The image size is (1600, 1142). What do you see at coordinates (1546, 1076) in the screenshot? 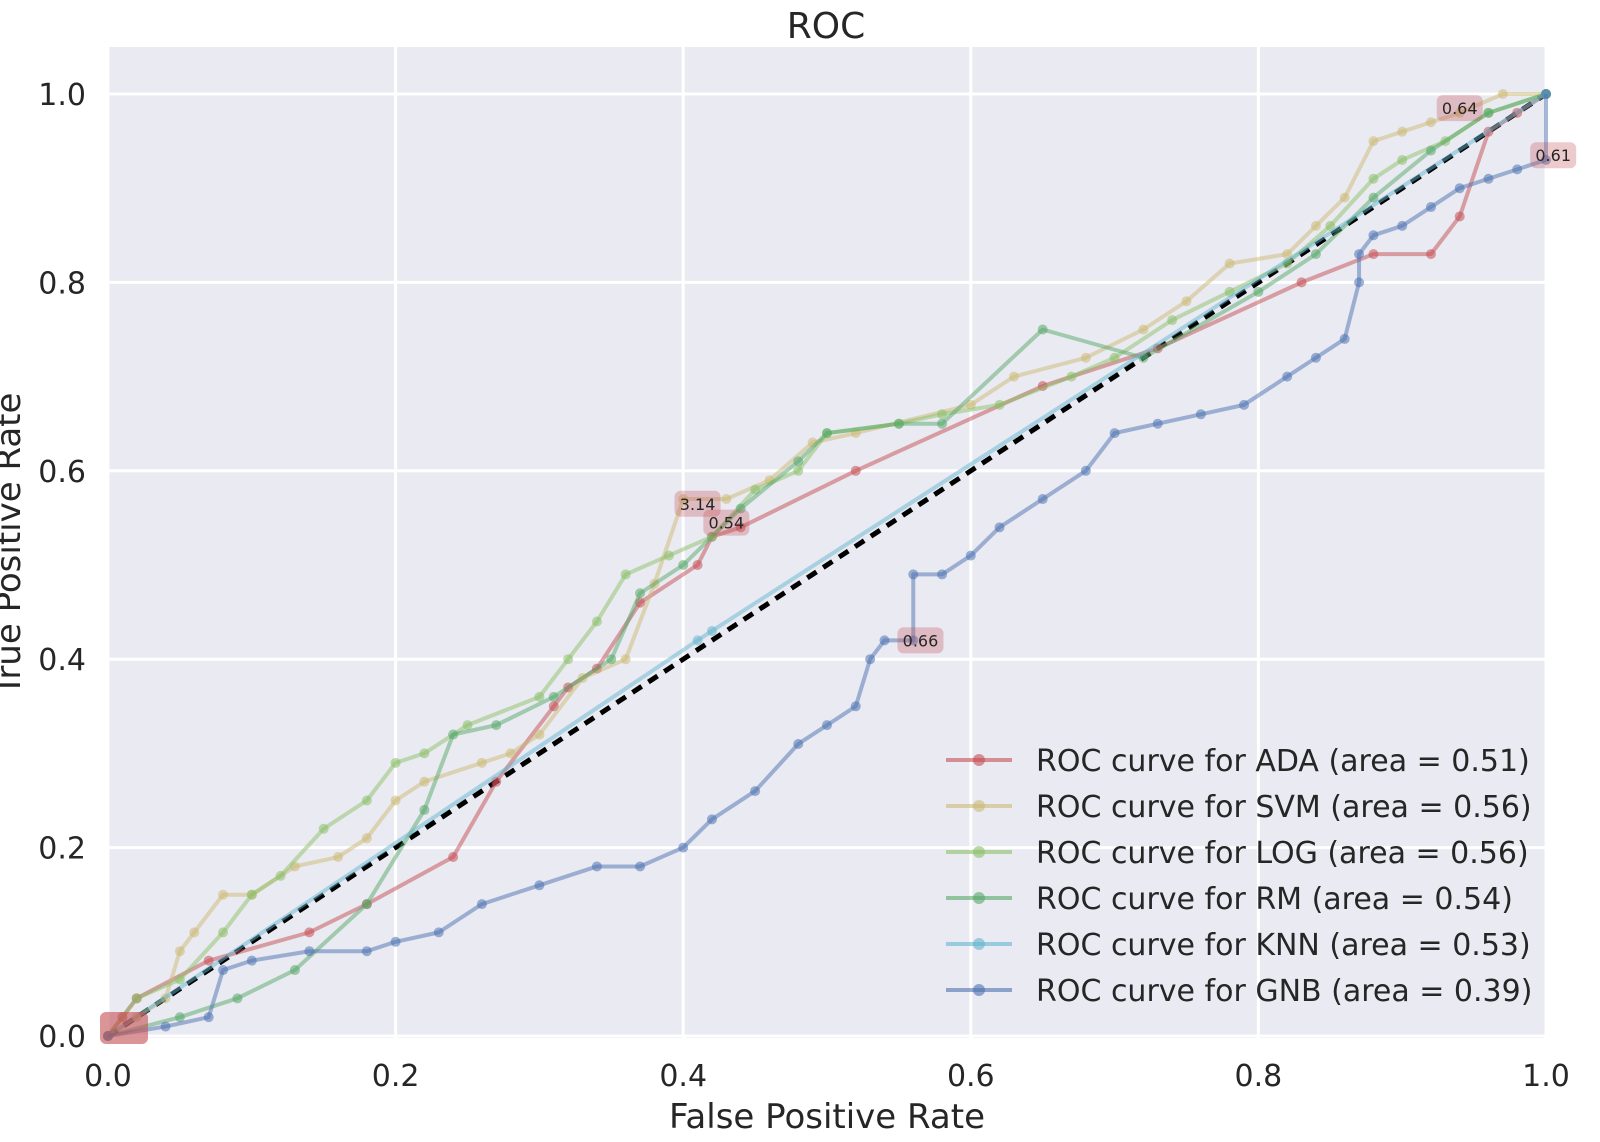
I see `x-tick-label: 1.0` at bounding box center [1546, 1076].